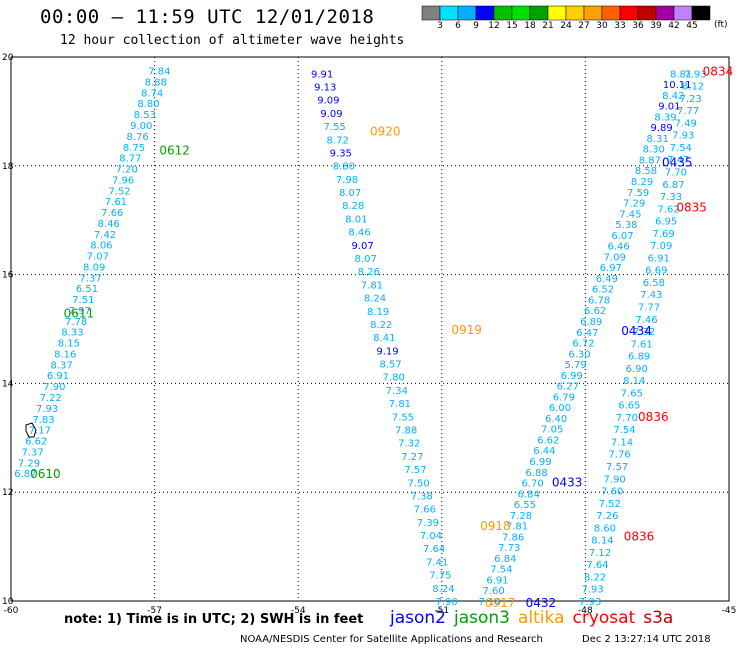 The image size is (740, 650). What do you see at coordinates (437, 562) in the screenshot?
I see `wave-height-value: 7.41` at bounding box center [437, 562].